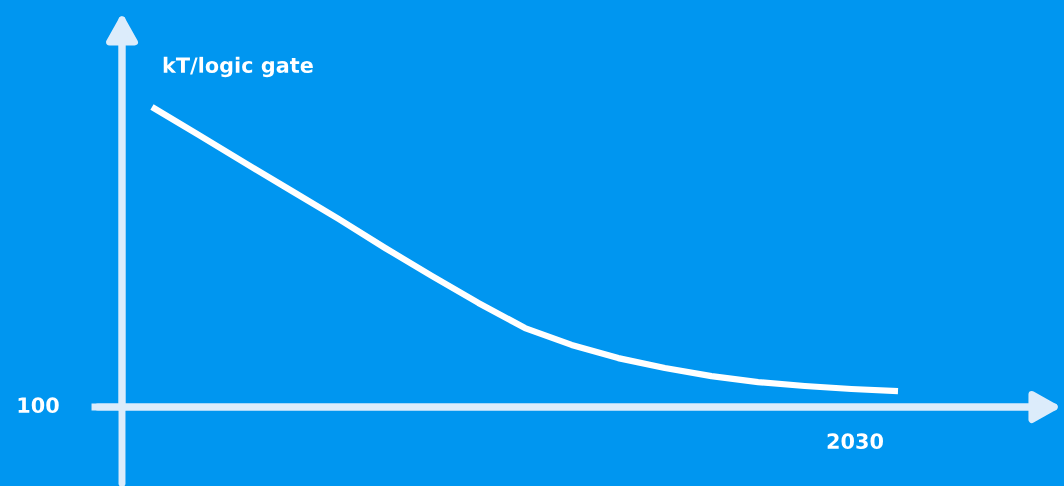  Describe the element at coordinates (38, 405) in the screenshot. I see `text: 100` at that location.